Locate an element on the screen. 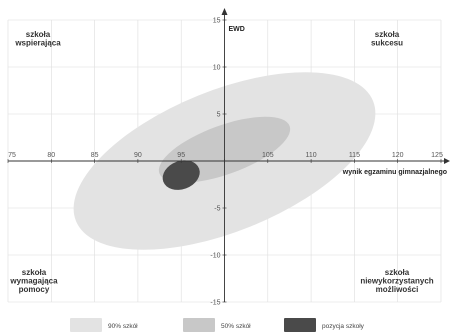 This screenshot has width=452, height=333. x-tick-labels: 75 80 85 90 95 105 110 115 120 125 is located at coordinates (225, 155).